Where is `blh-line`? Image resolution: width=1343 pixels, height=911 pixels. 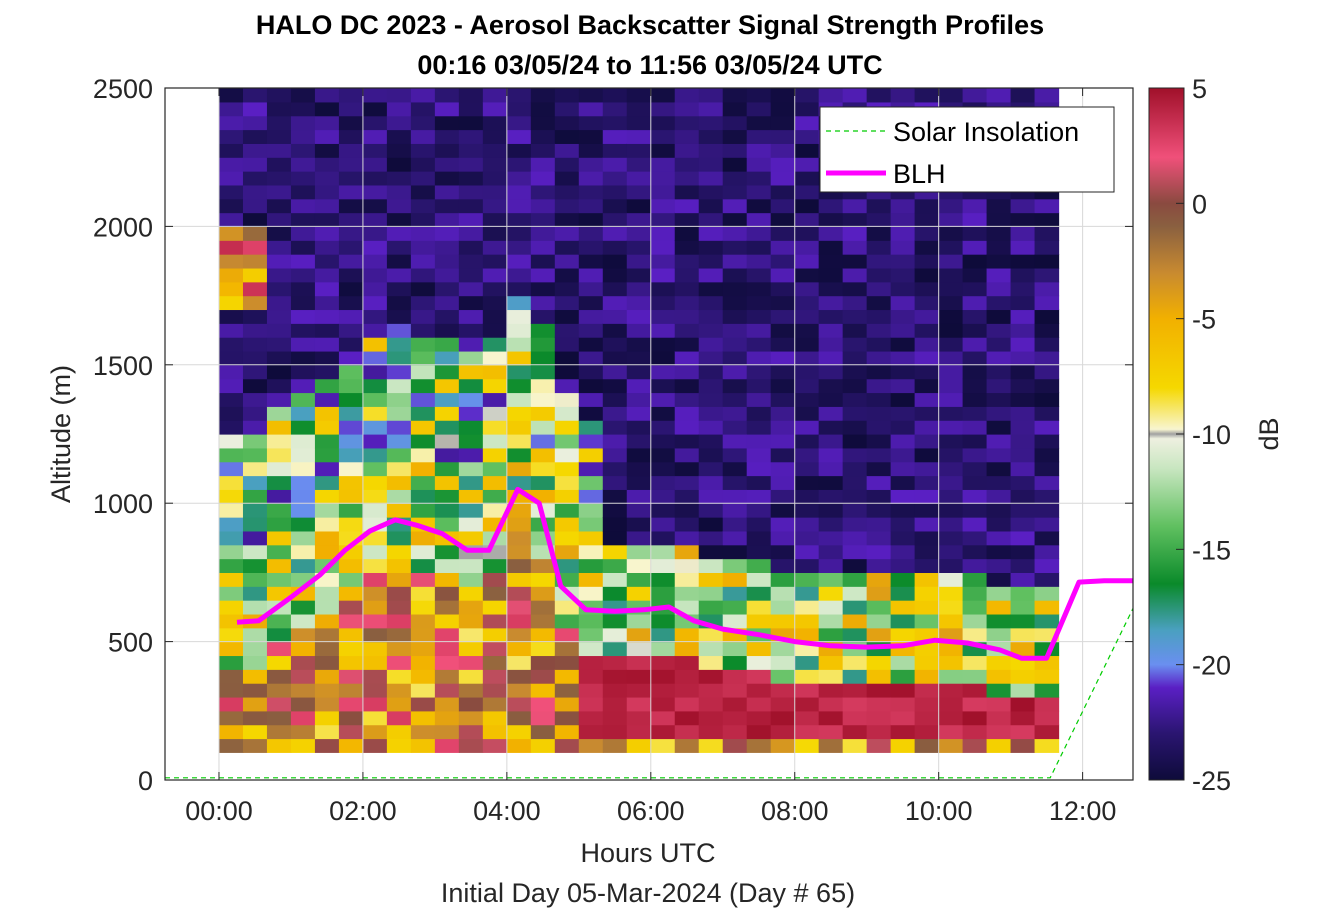
blh-line is located at coordinates (684, 573).